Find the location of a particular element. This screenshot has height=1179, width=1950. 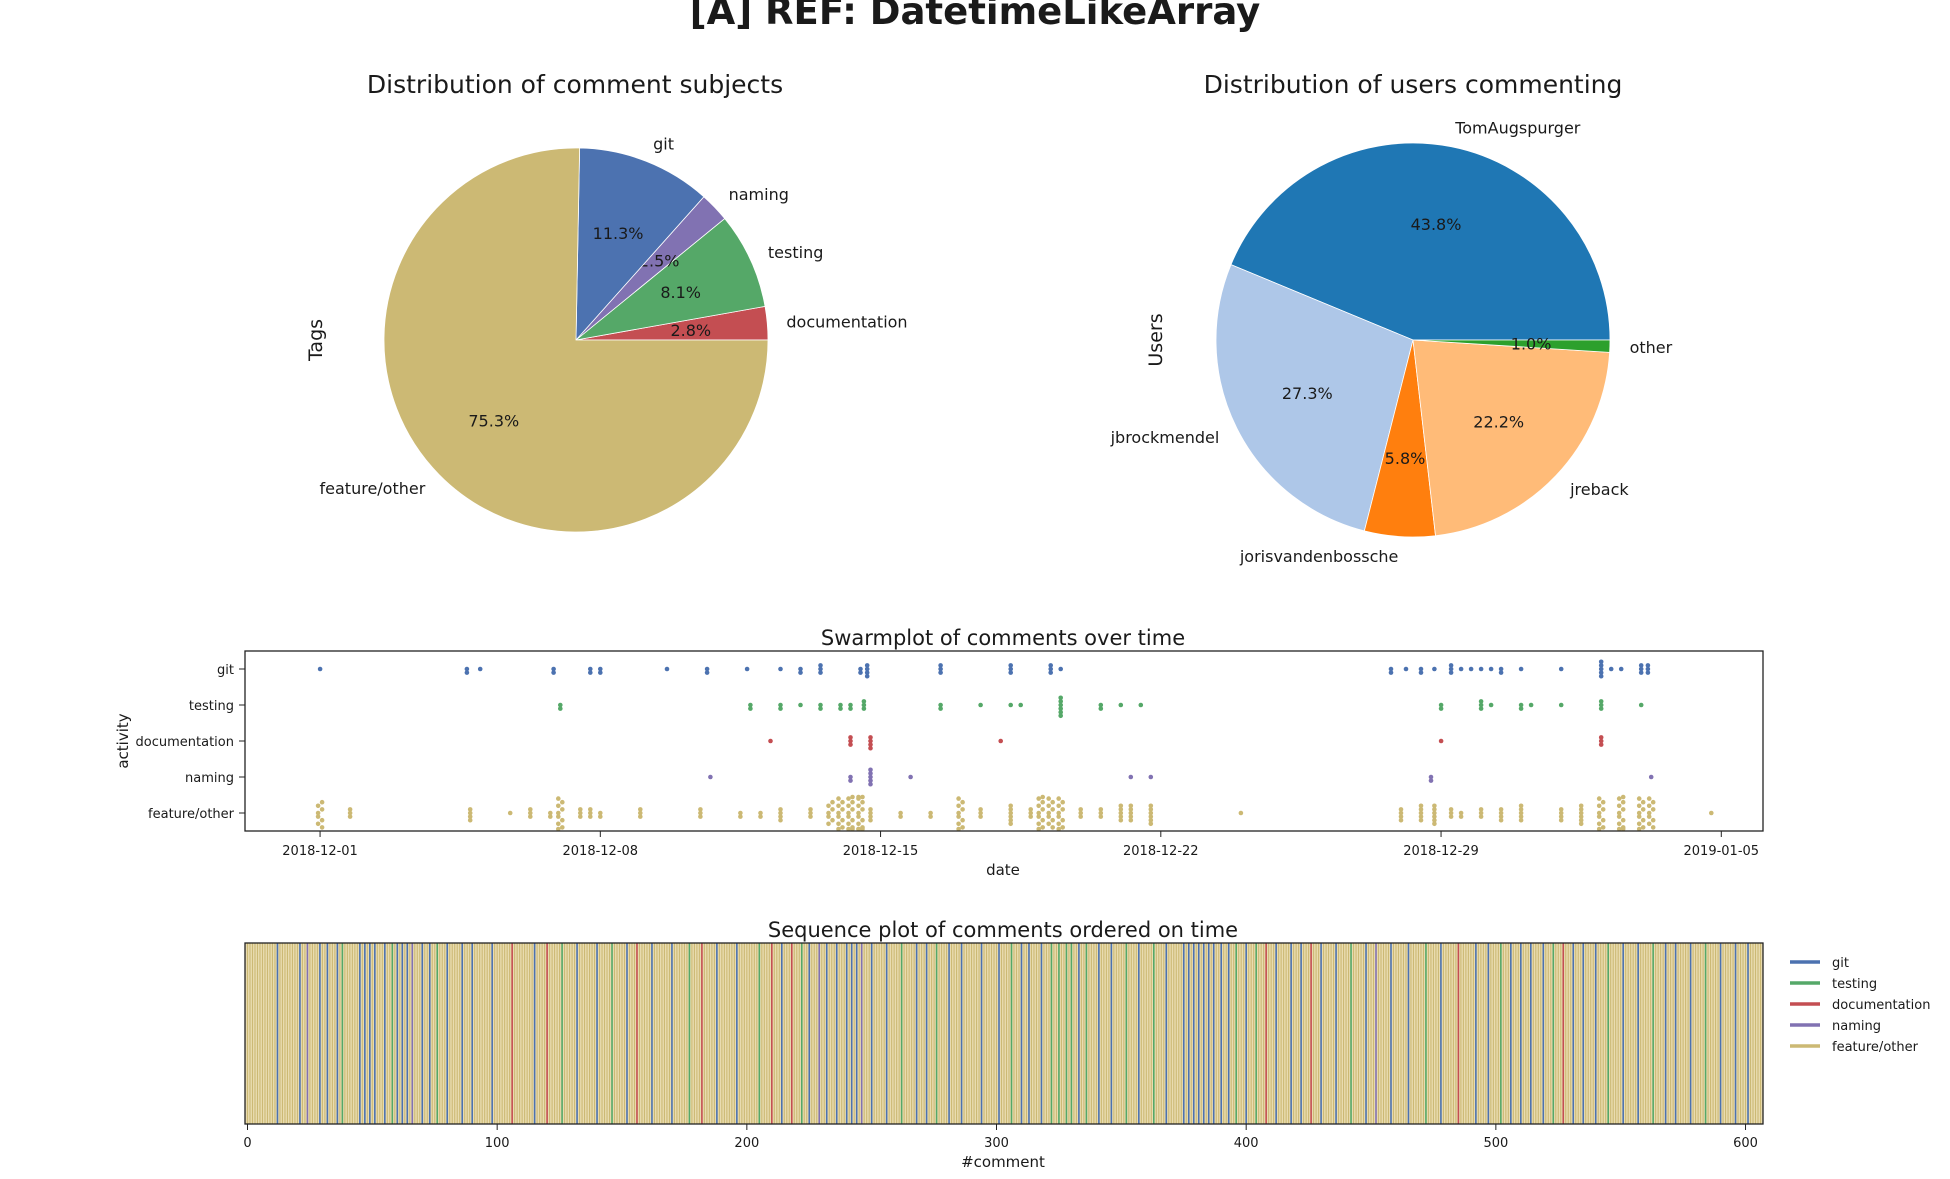

legend-label-testing: testing is located at coordinates (1854, 984).